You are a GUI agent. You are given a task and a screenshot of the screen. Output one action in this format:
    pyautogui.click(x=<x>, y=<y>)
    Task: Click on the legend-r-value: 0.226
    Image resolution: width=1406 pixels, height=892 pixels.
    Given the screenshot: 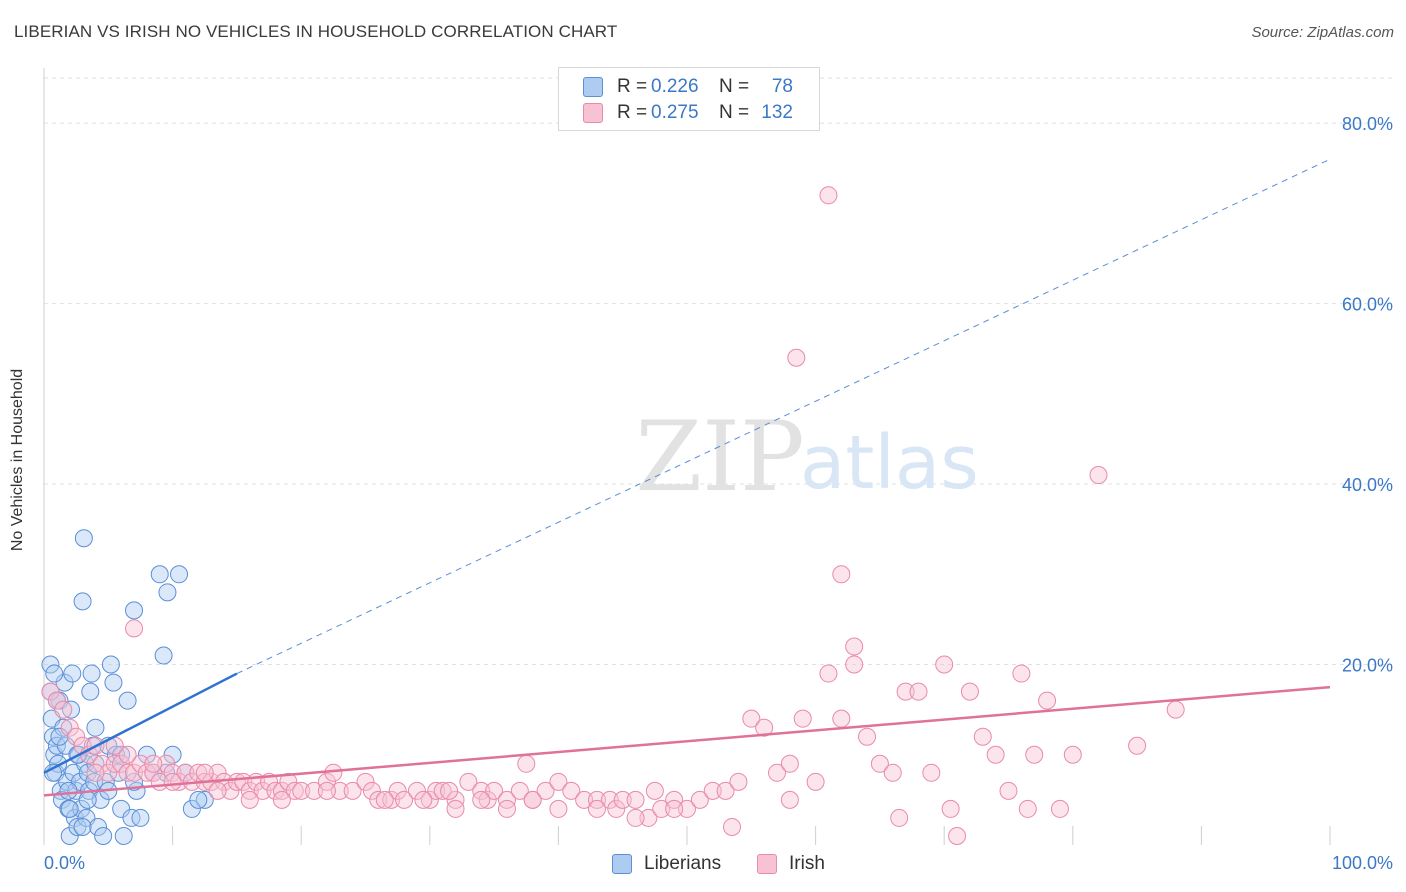 What is the action you would take?
    pyautogui.click(x=675, y=86)
    